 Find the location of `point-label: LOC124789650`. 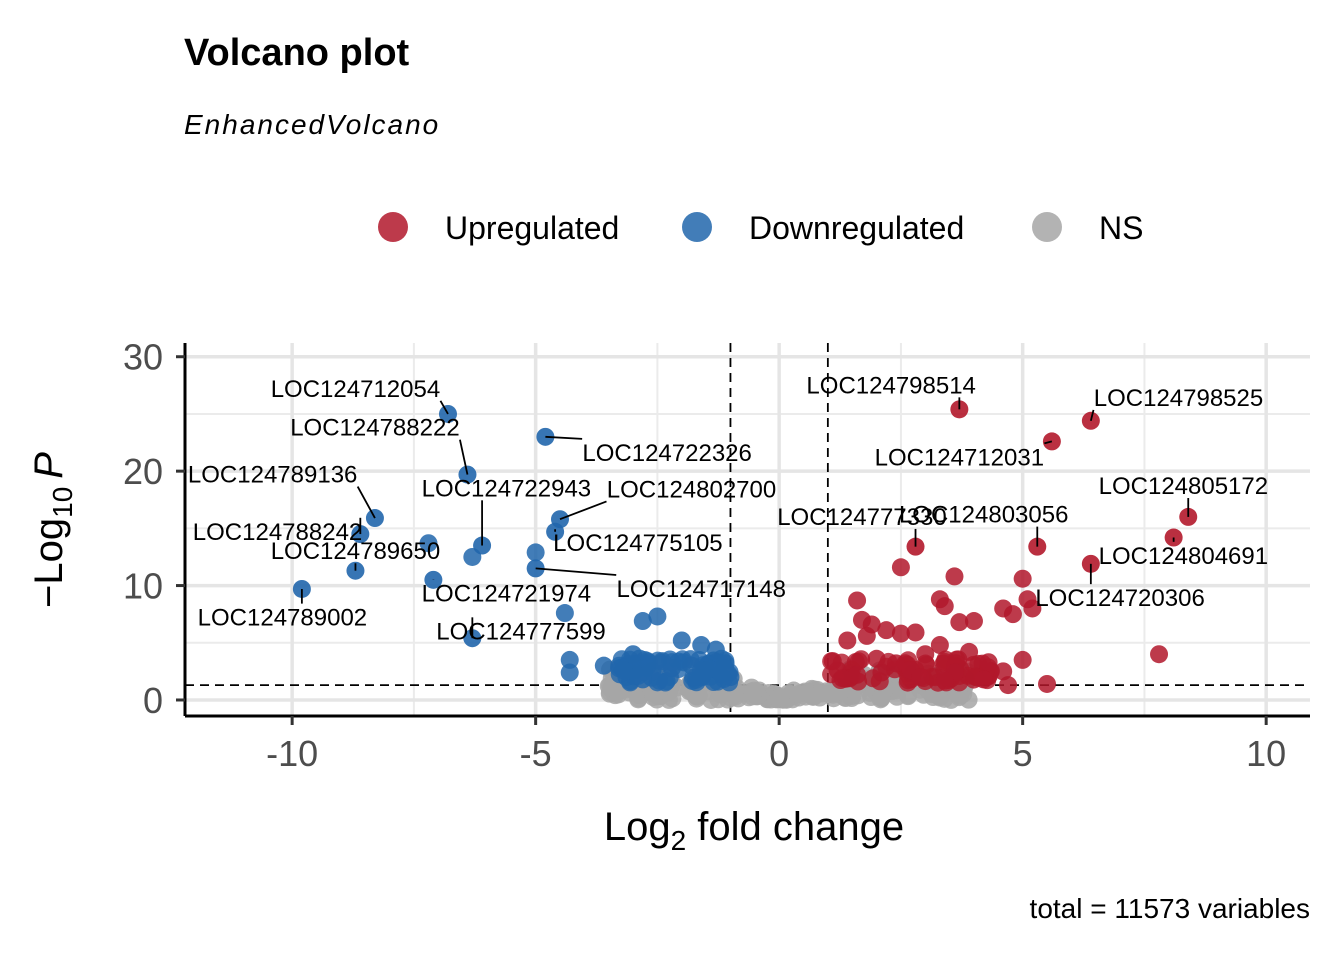

point-label: LOC124789650 is located at coordinates (355, 551).